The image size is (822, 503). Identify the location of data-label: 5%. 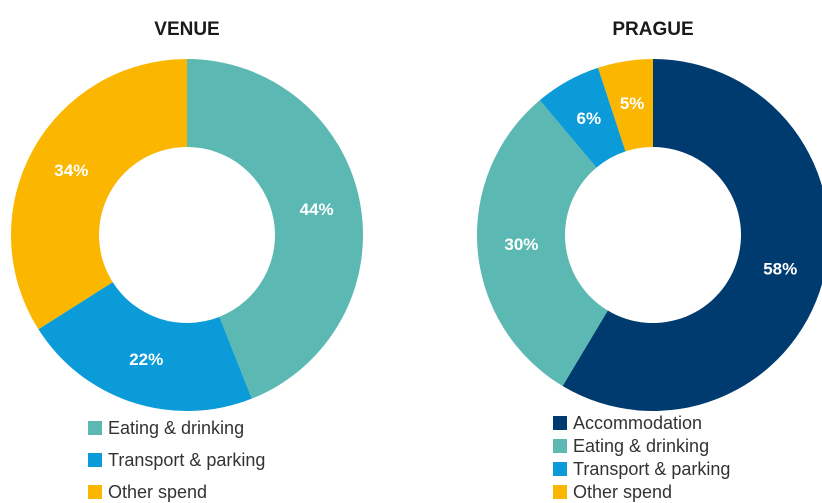
(632, 103).